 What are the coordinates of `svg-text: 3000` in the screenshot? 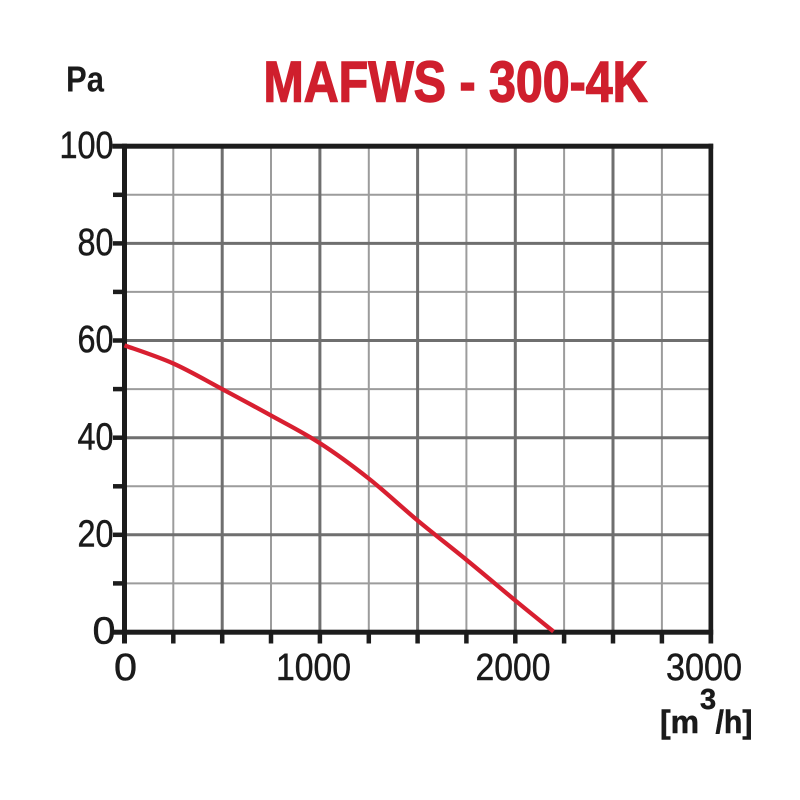 It's located at (704, 668).